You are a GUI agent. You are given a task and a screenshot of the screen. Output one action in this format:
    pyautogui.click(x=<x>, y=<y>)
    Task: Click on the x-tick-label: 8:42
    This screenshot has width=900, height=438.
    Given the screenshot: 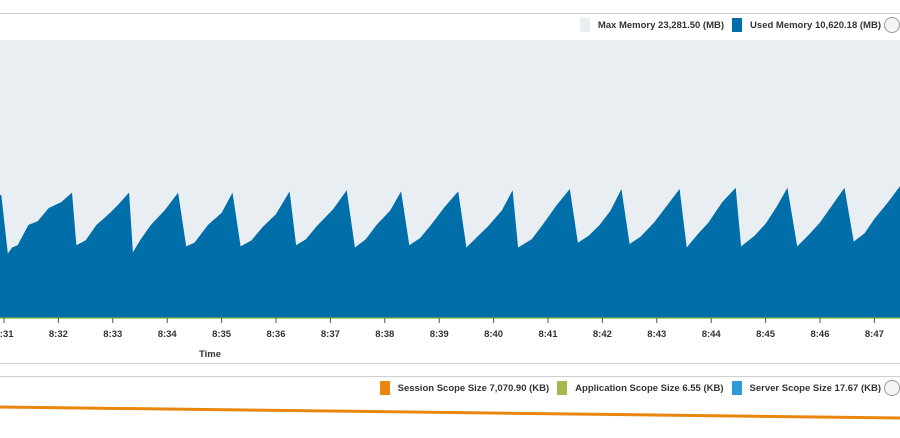 What is the action you would take?
    pyautogui.click(x=602, y=334)
    